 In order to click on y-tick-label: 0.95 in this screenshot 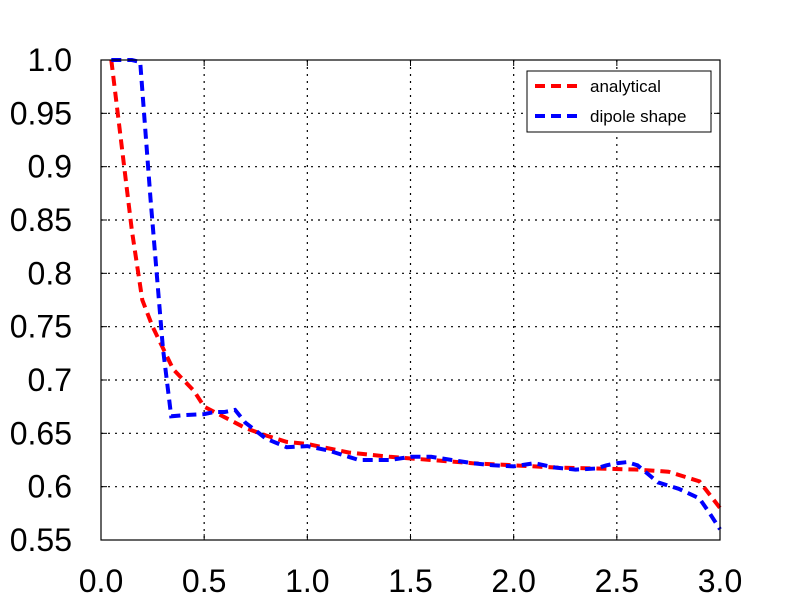, I will do `click(41, 113)`.